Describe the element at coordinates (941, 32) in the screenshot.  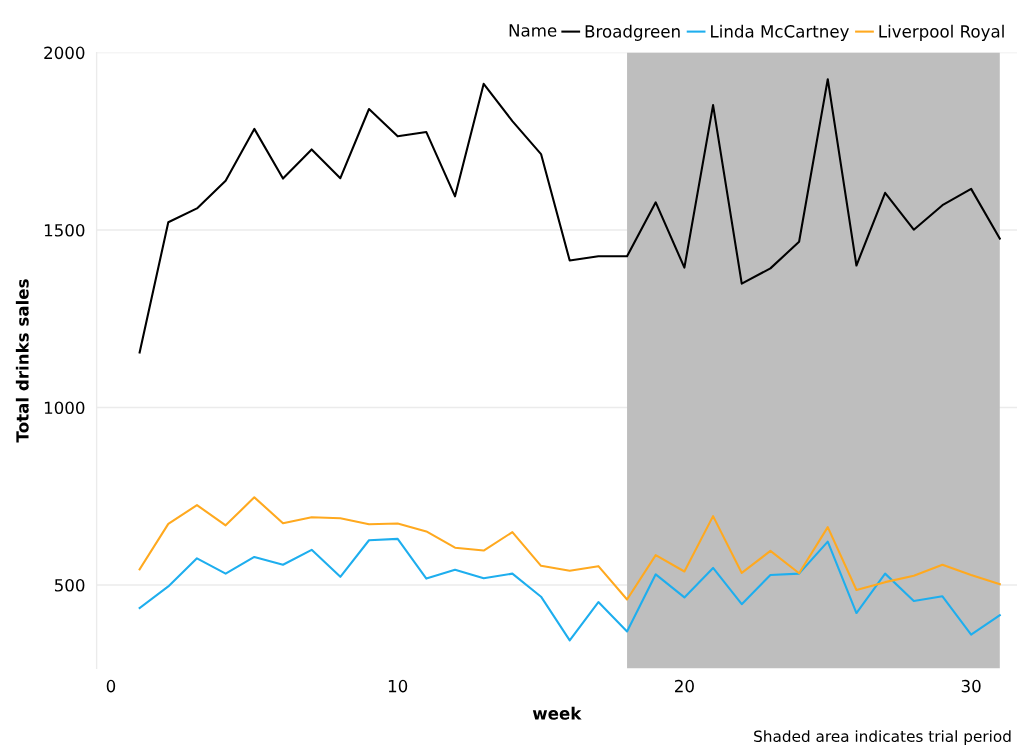
I see `legend-label: Liverpool Royal` at that location.